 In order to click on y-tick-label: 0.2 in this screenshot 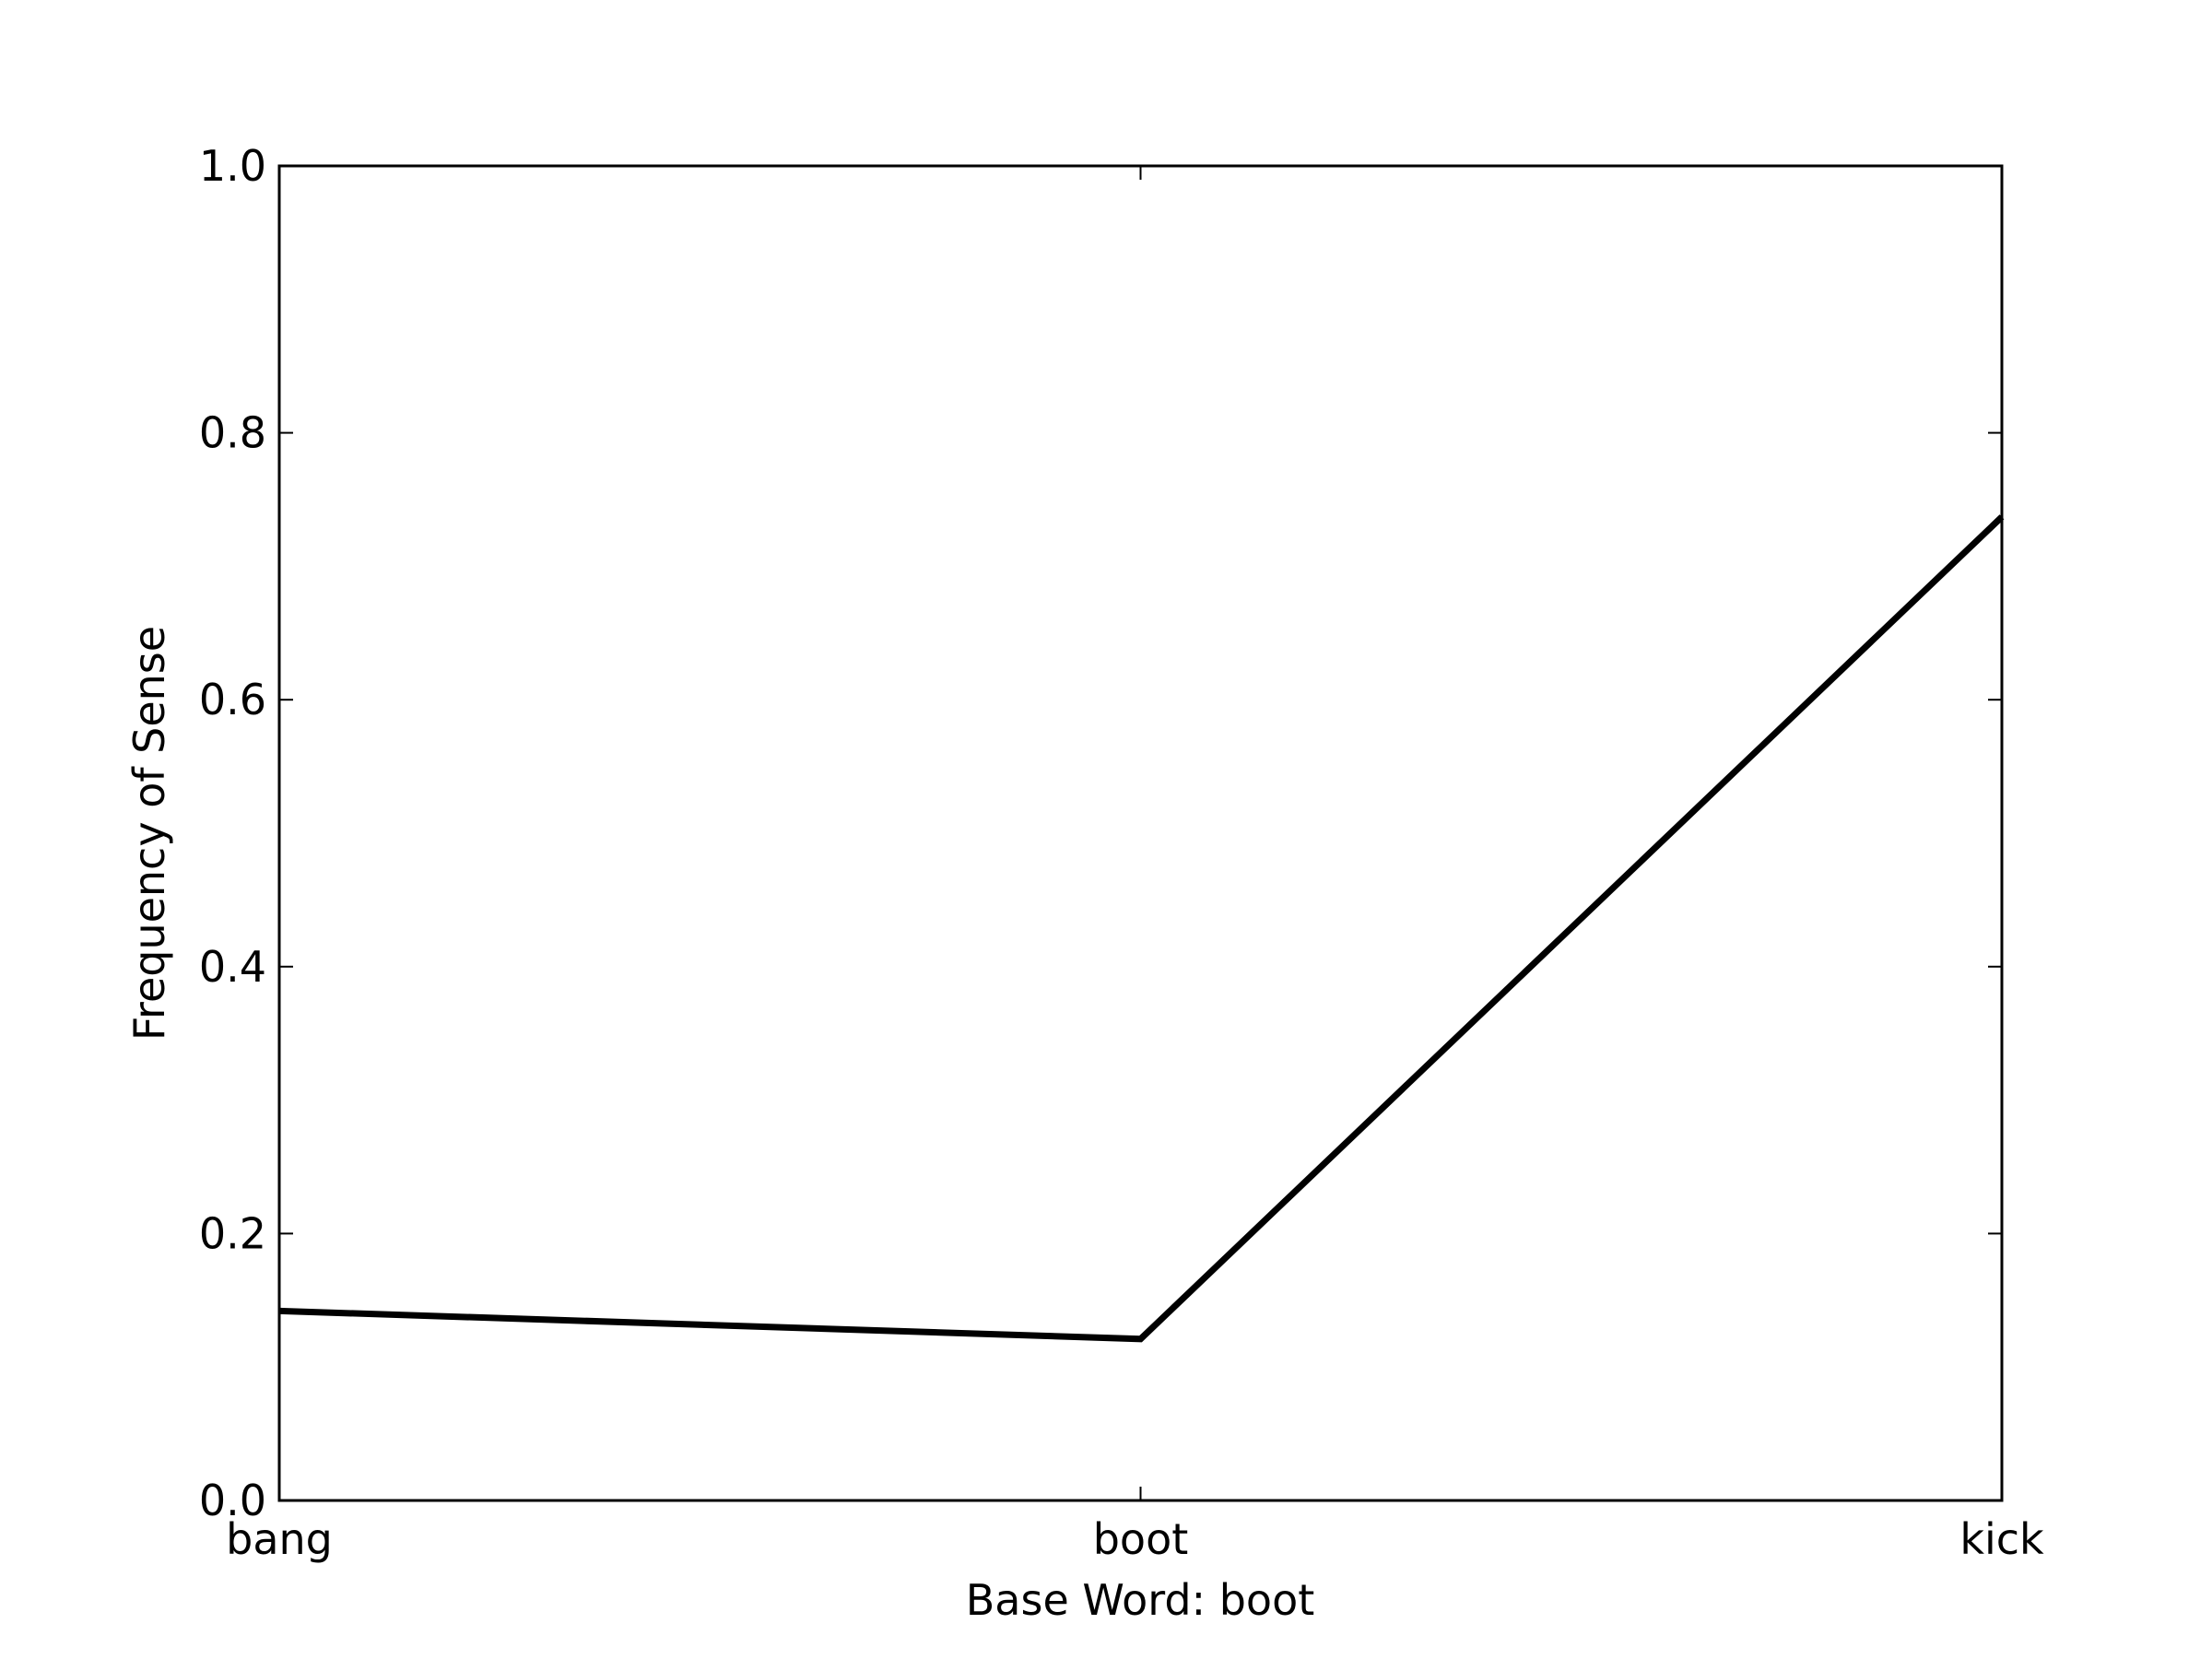, I will do `click(232, 1233)`.